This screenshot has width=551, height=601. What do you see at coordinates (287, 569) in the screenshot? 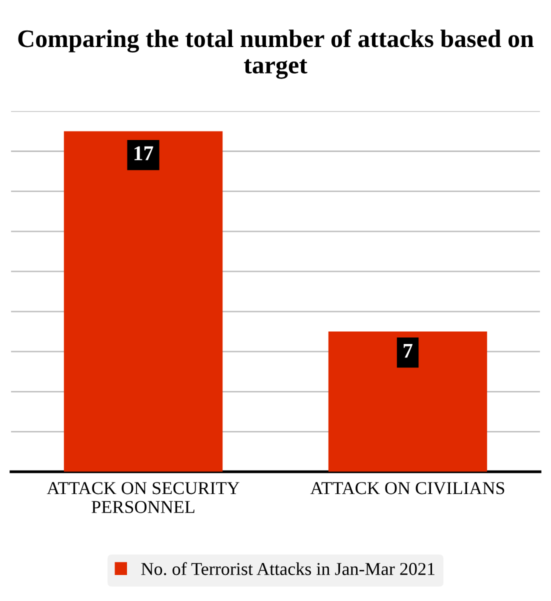
I see `legend-label: No. of Terrorist Attacks in Jan-Mar 2021` at bounding box center [287, 569].